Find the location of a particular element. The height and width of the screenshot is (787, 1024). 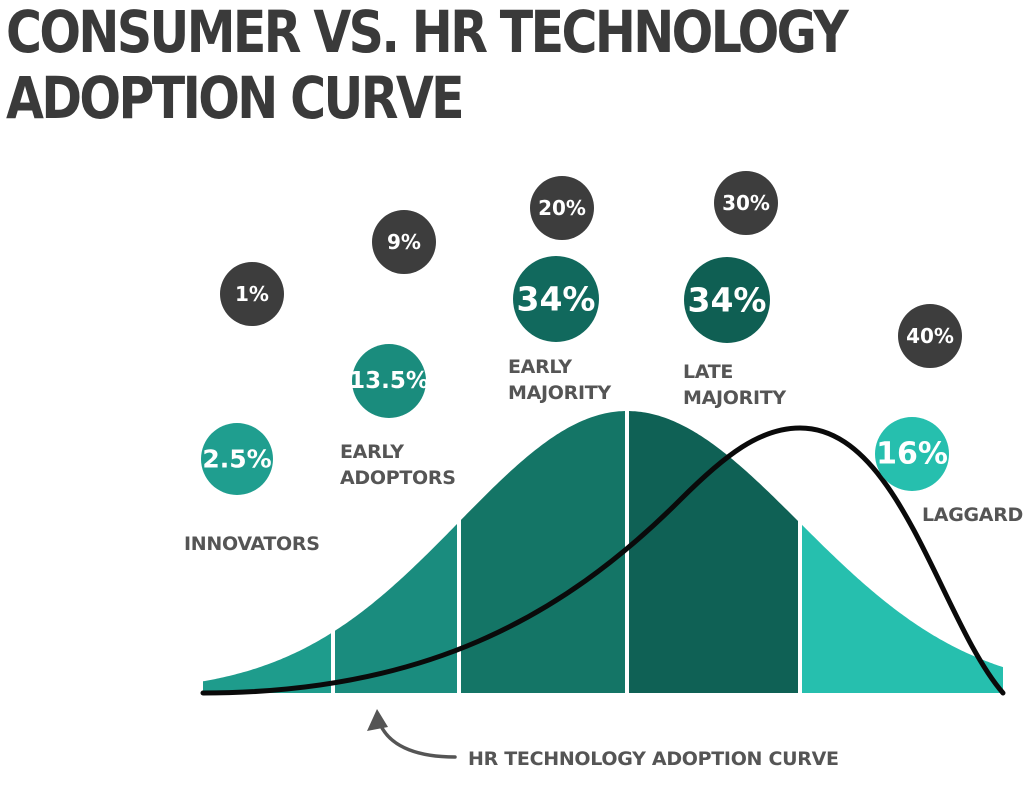

category-label-2-line-1: EARLY is located at coordinates (372, 452).